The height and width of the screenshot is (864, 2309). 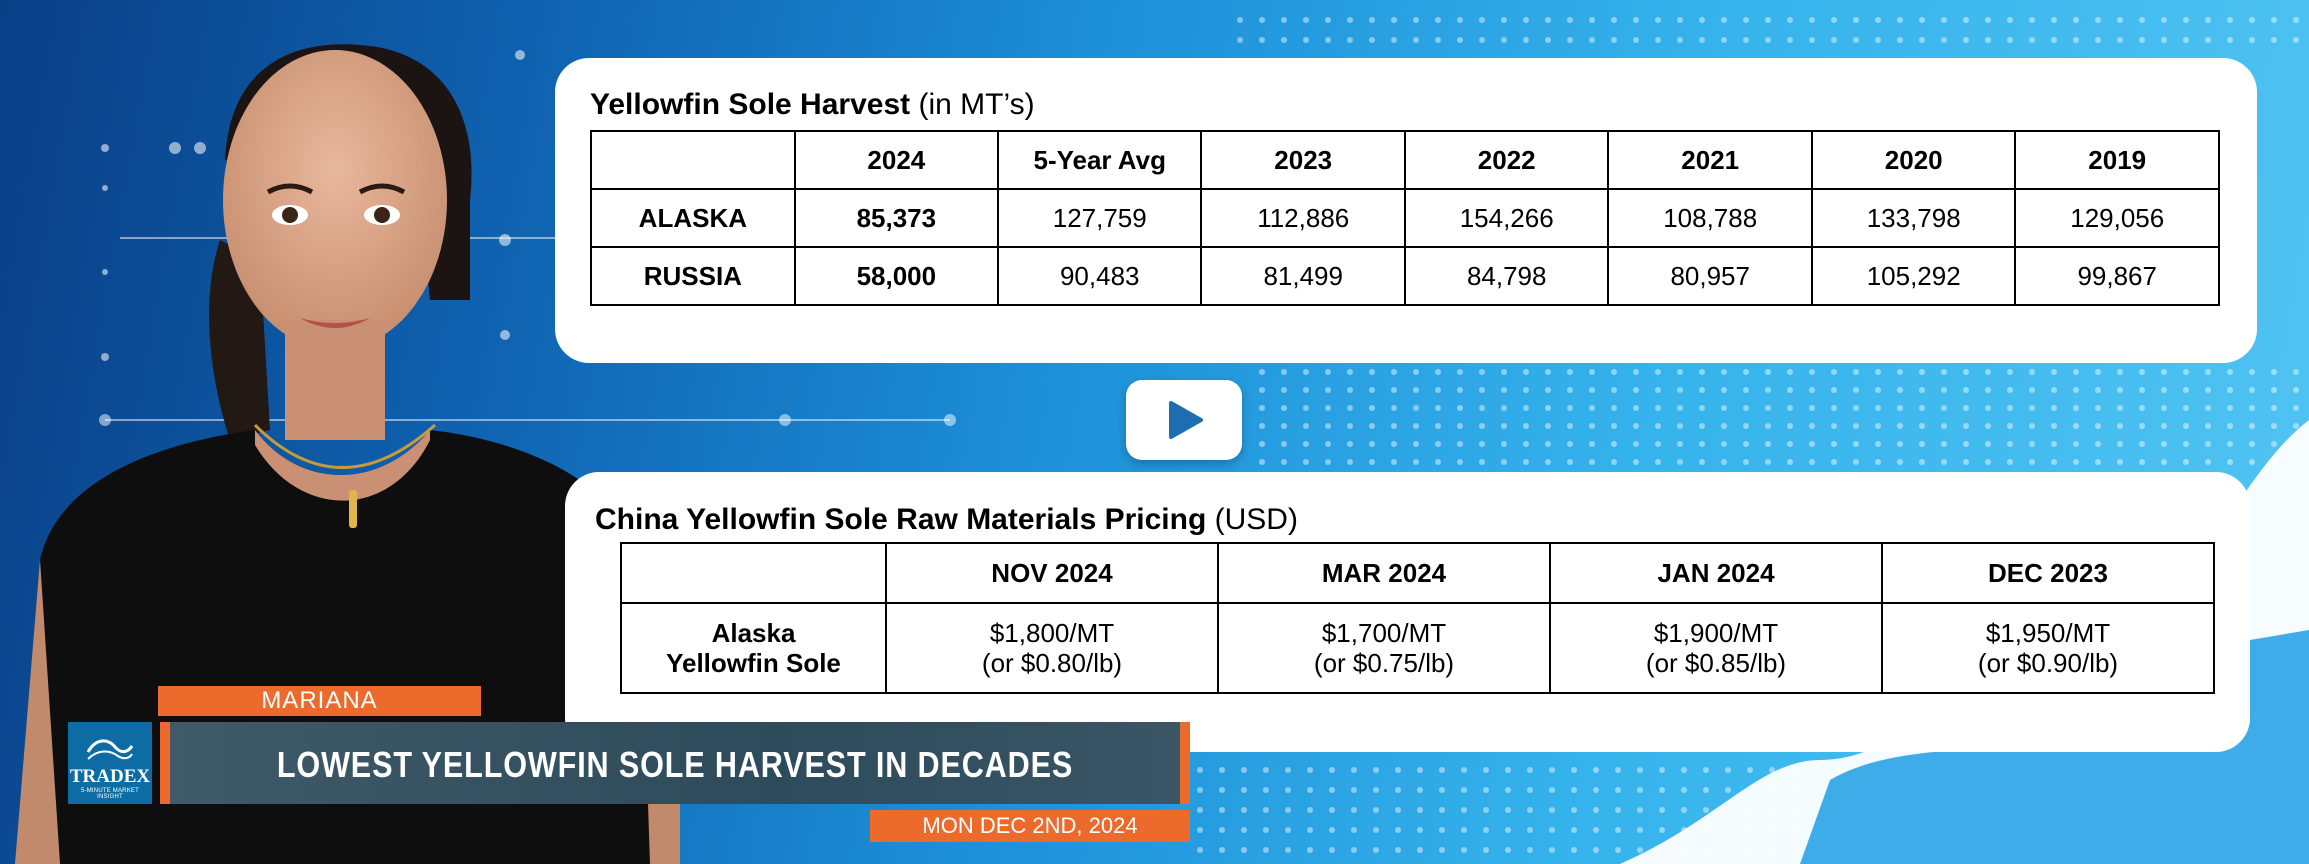 I want to click on table-cell: 84,798, so click(x=1506, y=276).